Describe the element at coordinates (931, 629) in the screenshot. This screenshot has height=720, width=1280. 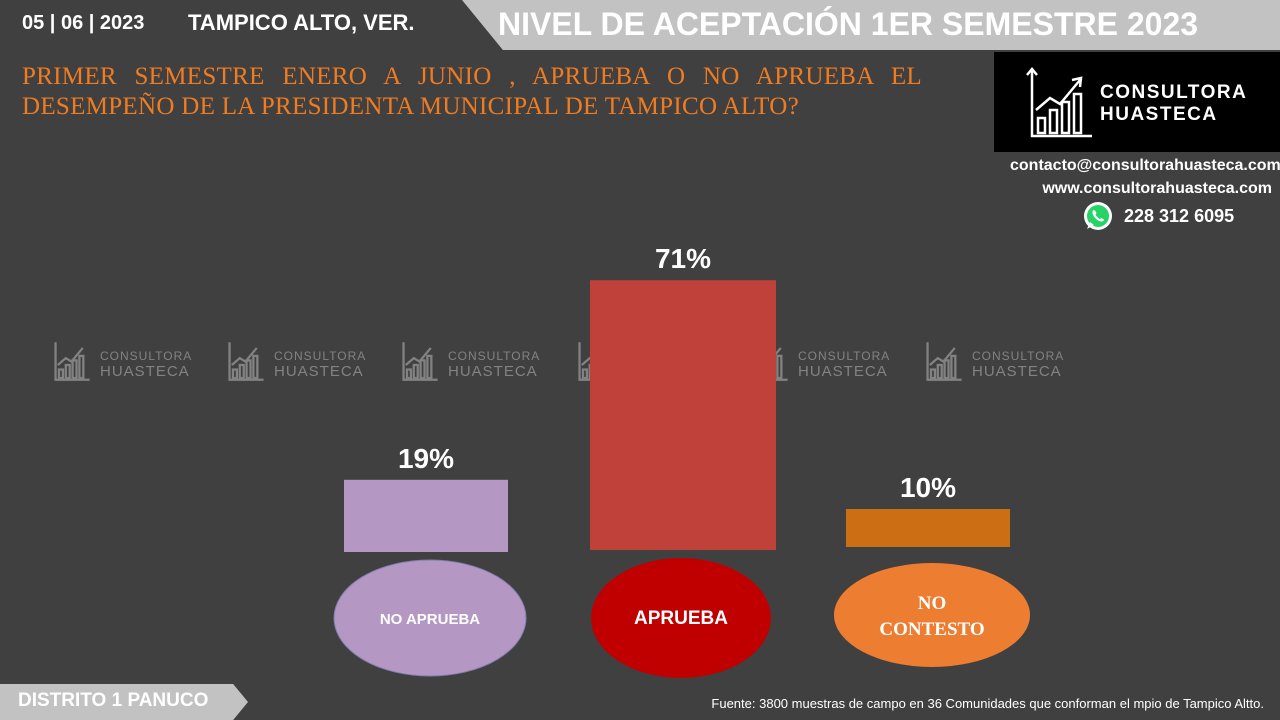
I see `category-label: CONTESTO` at that location.